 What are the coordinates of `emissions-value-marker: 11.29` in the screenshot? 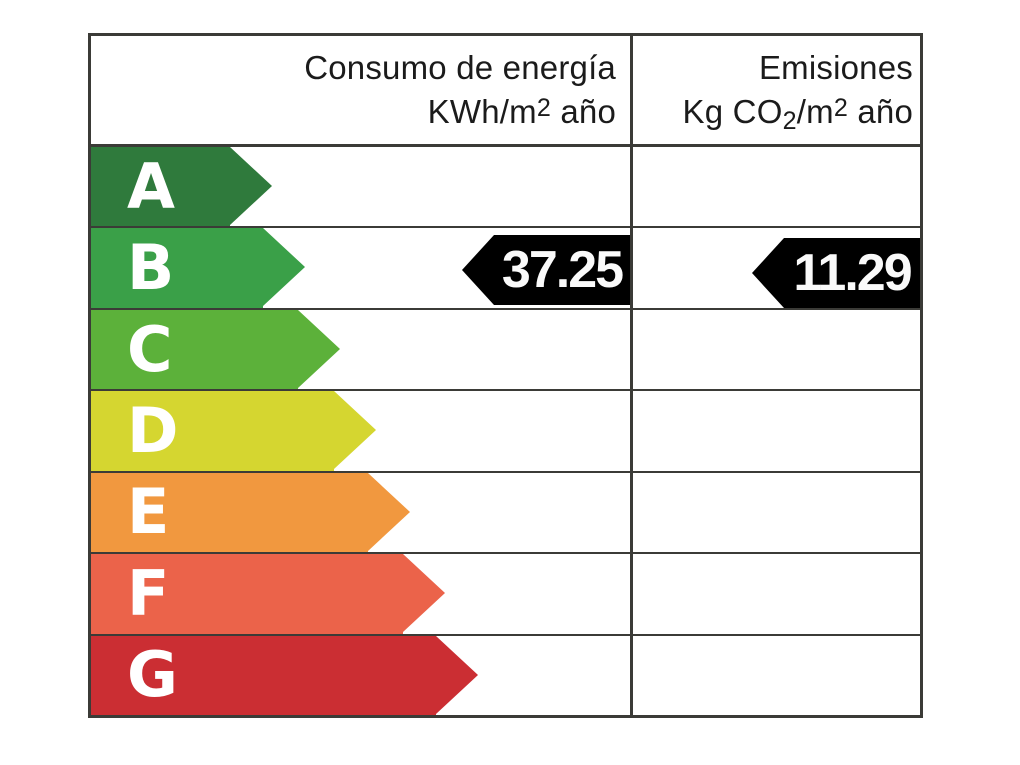 It's located at (836, 273).